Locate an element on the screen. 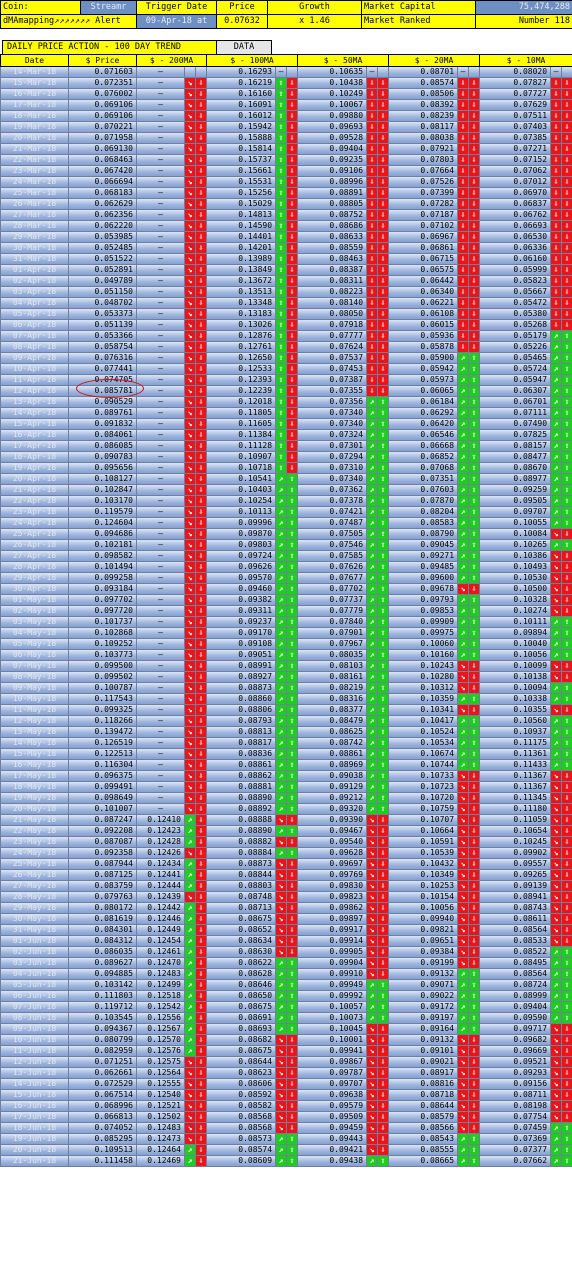  date-cell: 01-Jun-18 is located at coordinates (34, 941).